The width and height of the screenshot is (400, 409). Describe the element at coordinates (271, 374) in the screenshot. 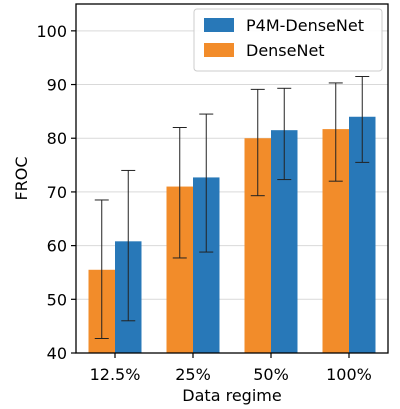

I see `x-tick-label: 50%` at that location.